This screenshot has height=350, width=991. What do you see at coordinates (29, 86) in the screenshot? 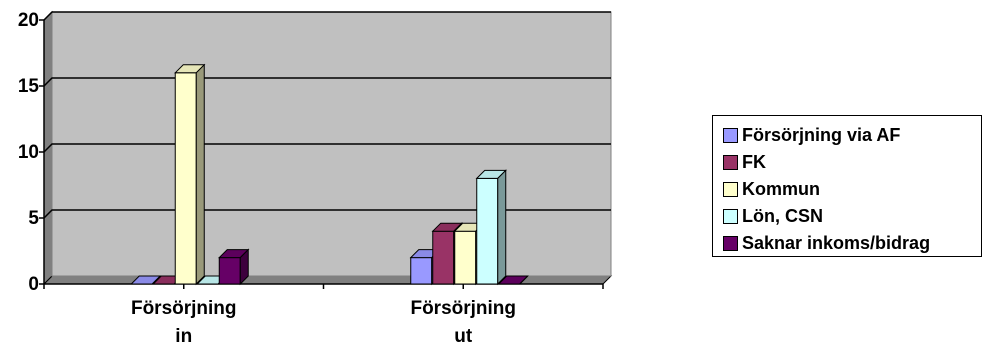
I see `y-tick-label: 15` at bounding box center [29, 86].